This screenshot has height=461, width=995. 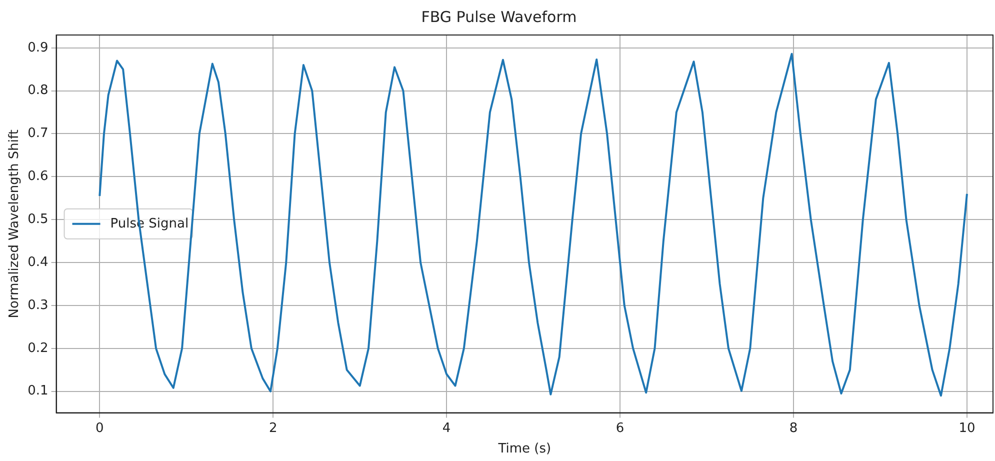 What do you see at coordinates (38, 262) in the screenshot?
I see `y-tick-label: 0.4` at bounding box center [38, 262].